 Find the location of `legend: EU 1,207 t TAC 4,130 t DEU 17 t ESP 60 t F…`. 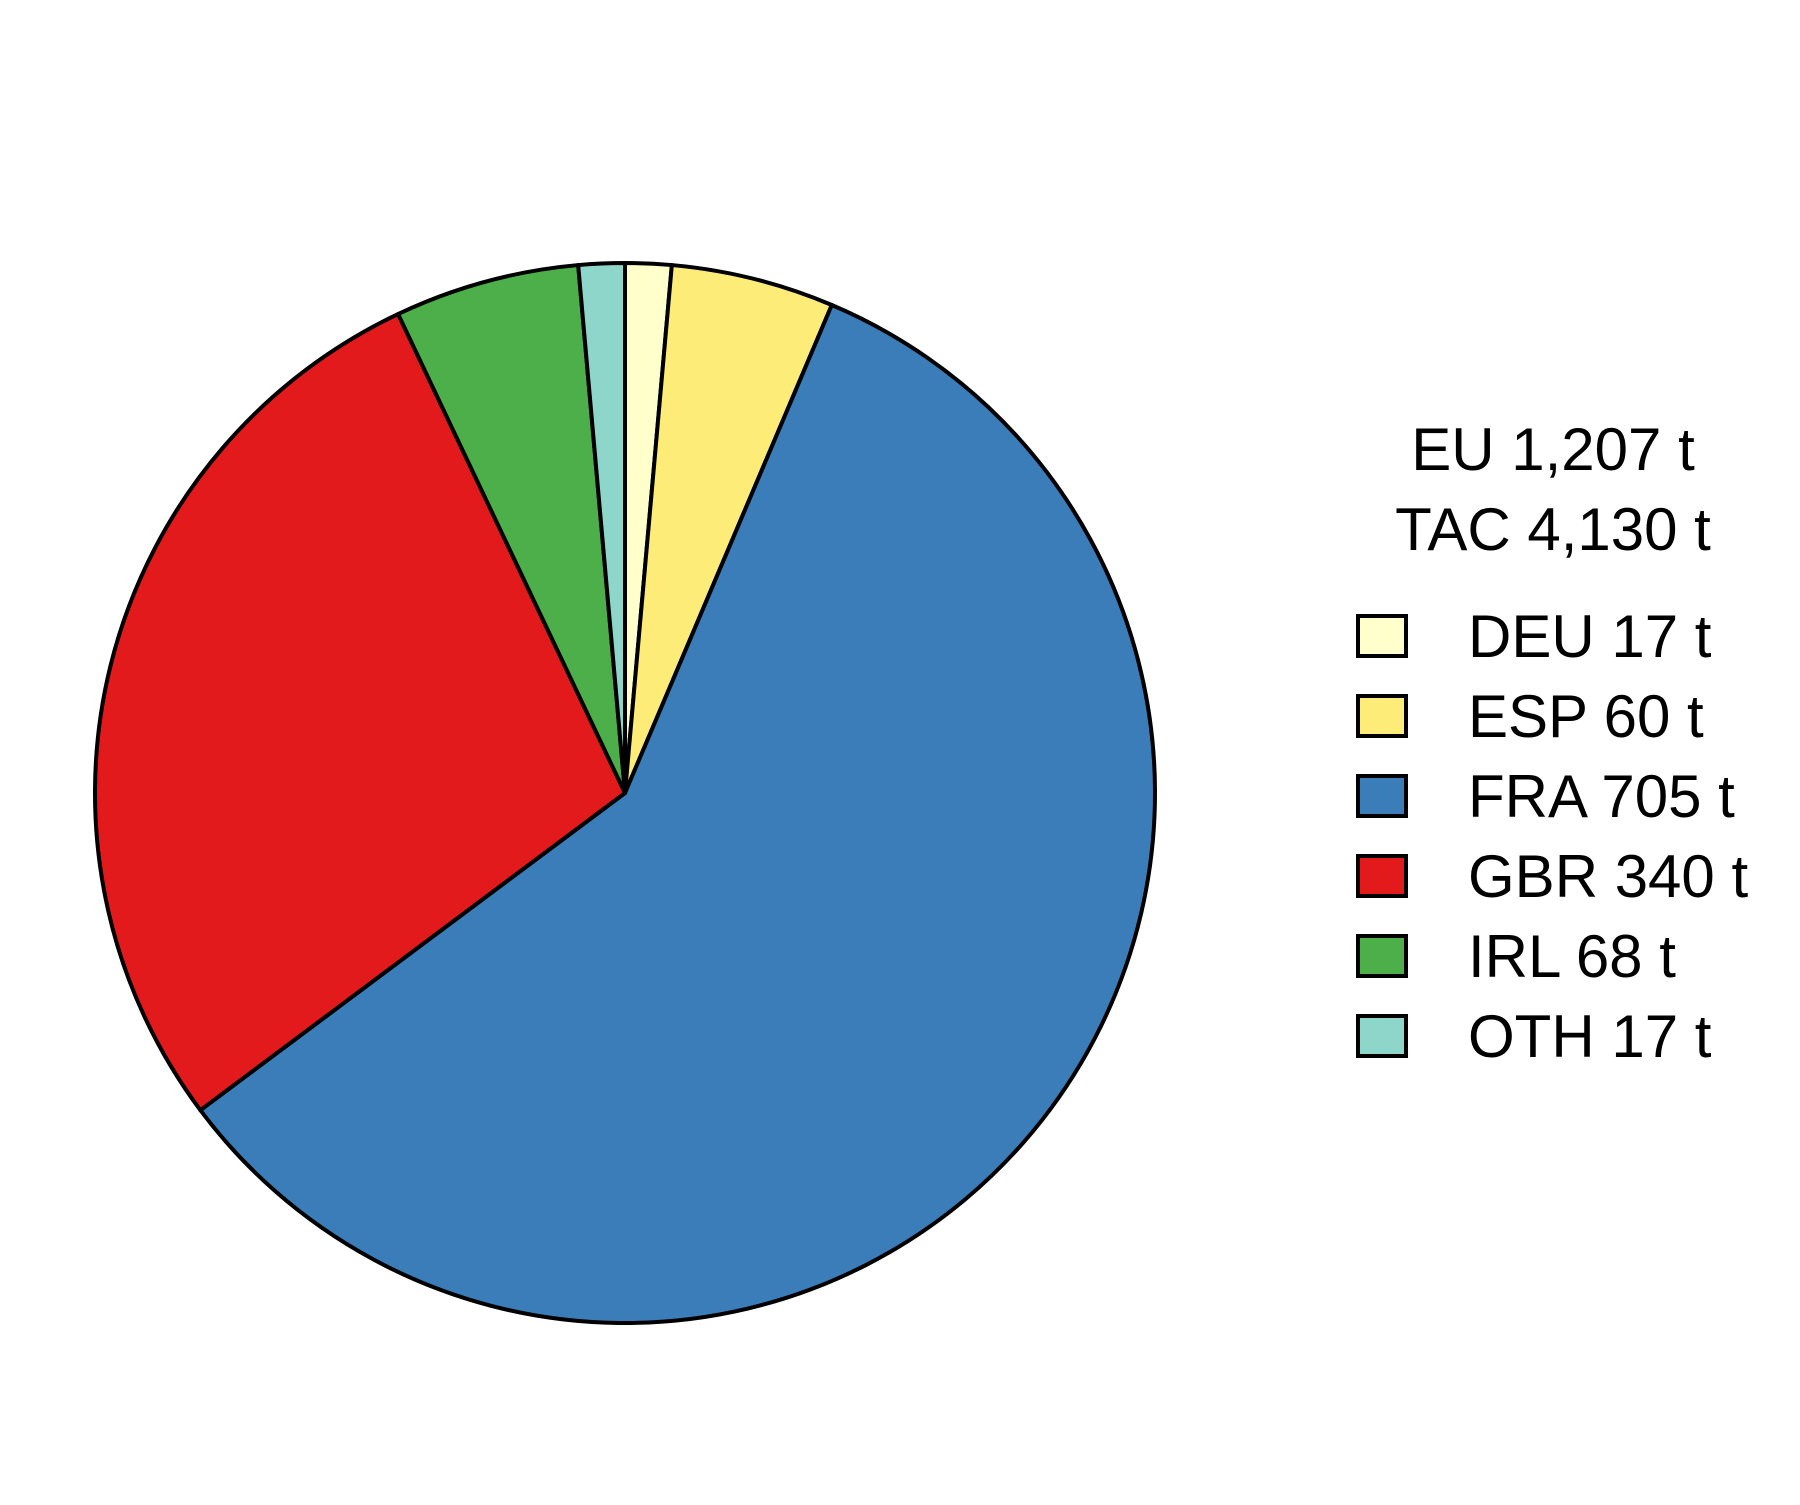

legend: EU 1,207 t TAC 4,130 t DEU 17 t ESP 60 t F… is located at coordinates (1552, 743).